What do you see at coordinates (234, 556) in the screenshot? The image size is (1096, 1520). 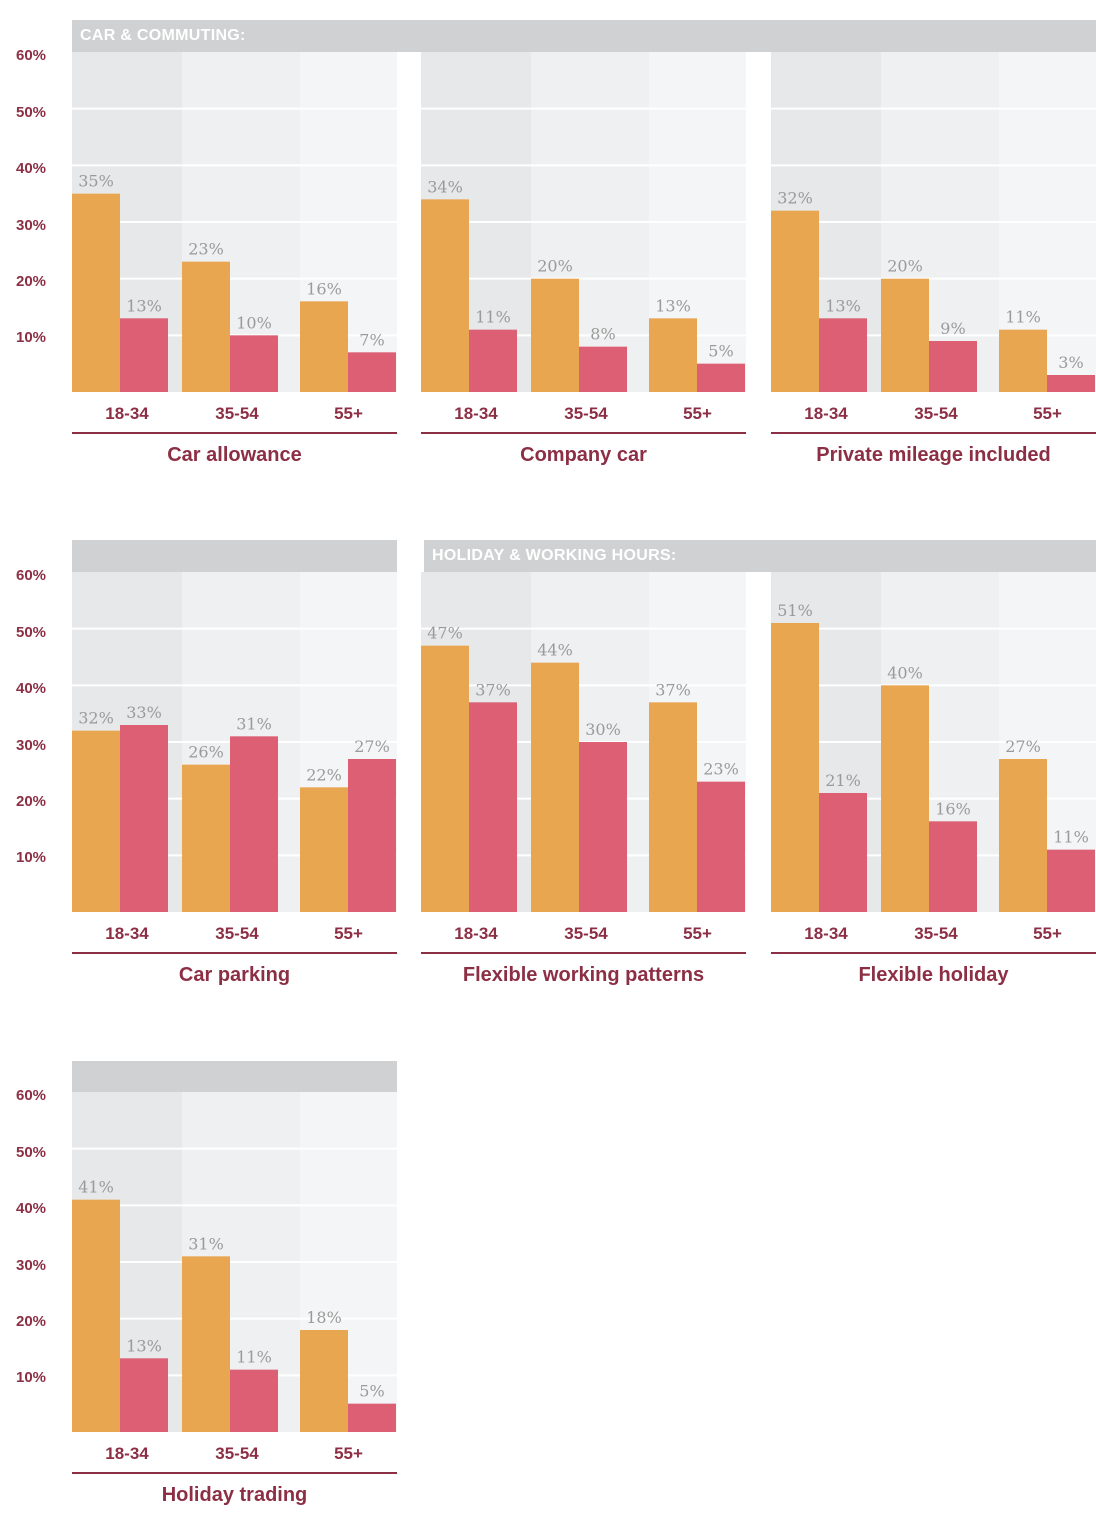 I see `header-bar-row2-left` at bounding box center [234, 556].